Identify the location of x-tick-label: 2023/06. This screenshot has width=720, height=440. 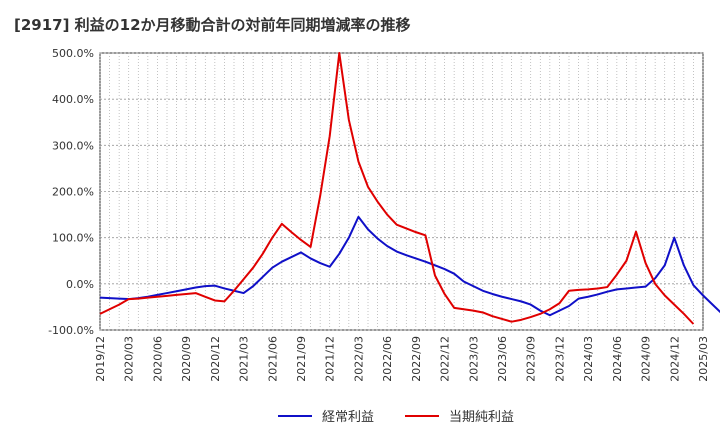
(502, 359).